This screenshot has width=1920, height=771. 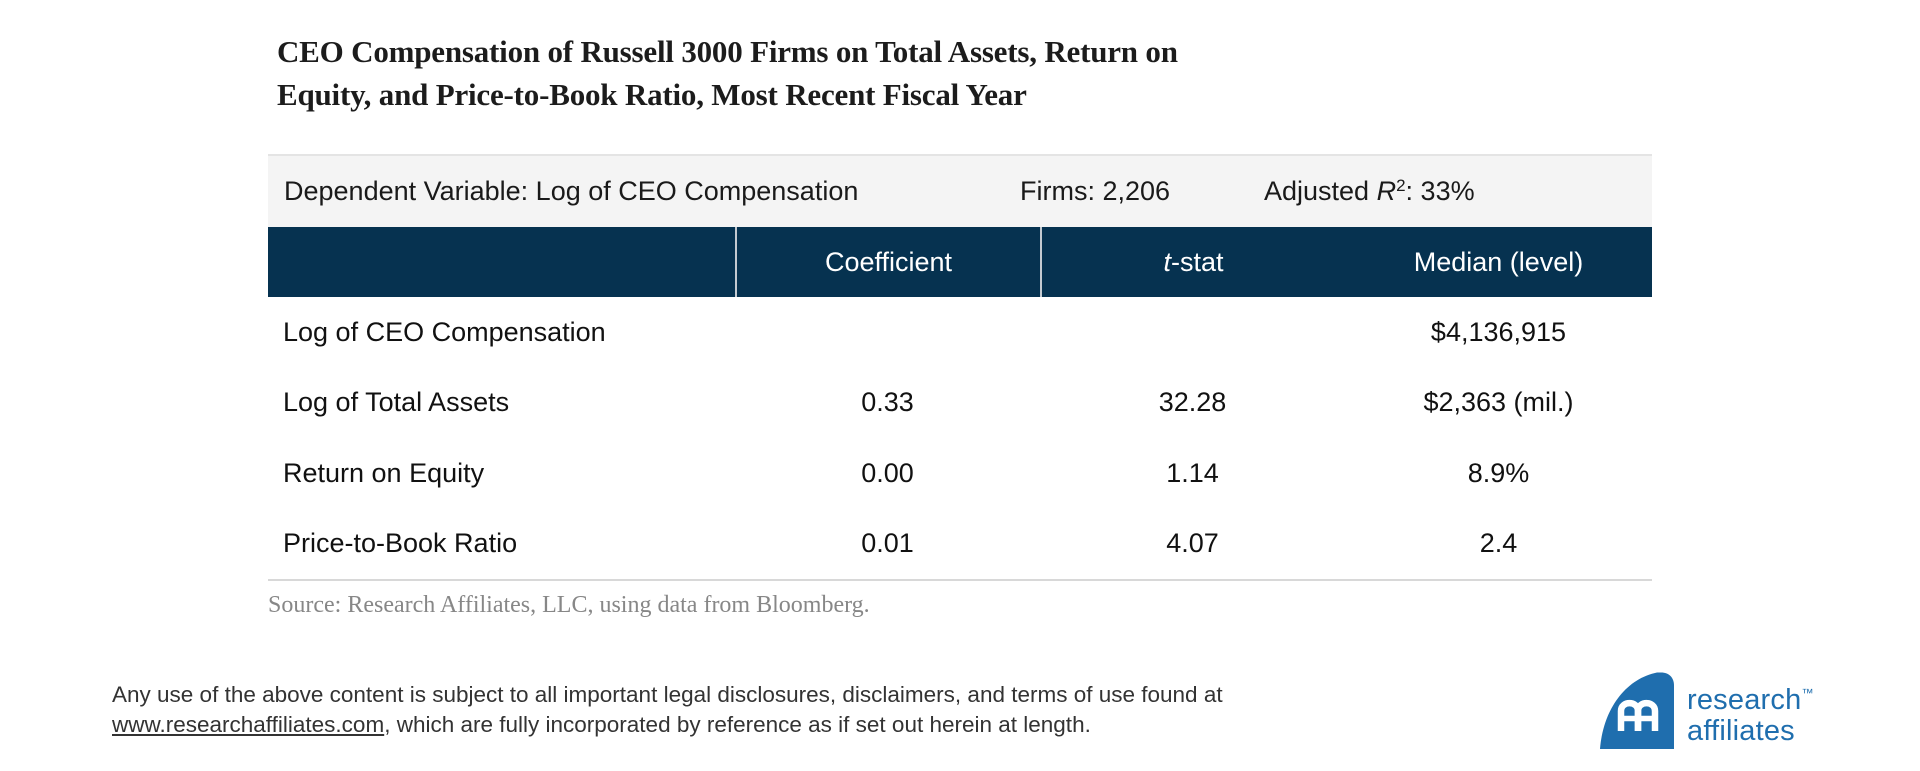 I want to click on trademark-symbol: ™, so click(x=1807, y=693).